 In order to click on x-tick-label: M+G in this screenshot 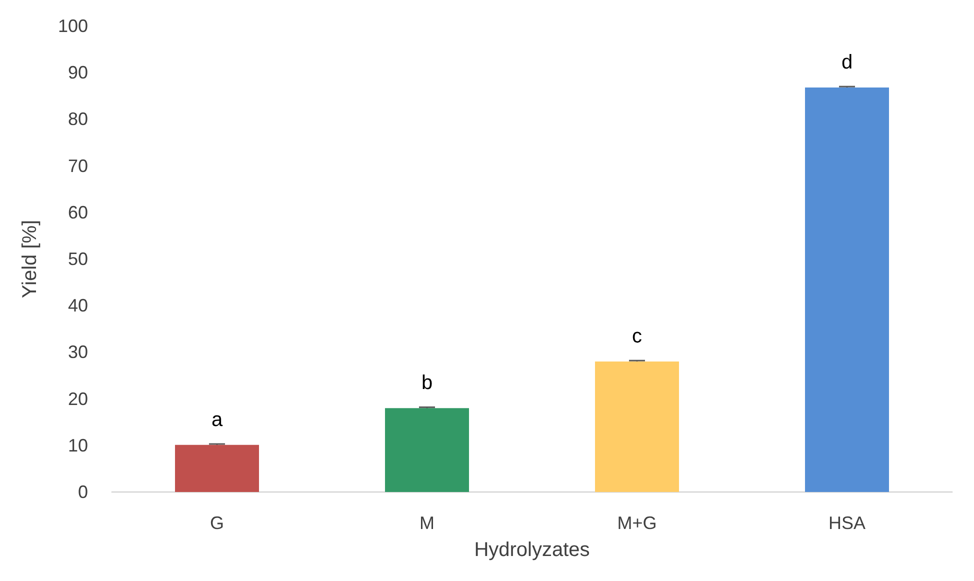, I will do `click(637, 523)`.